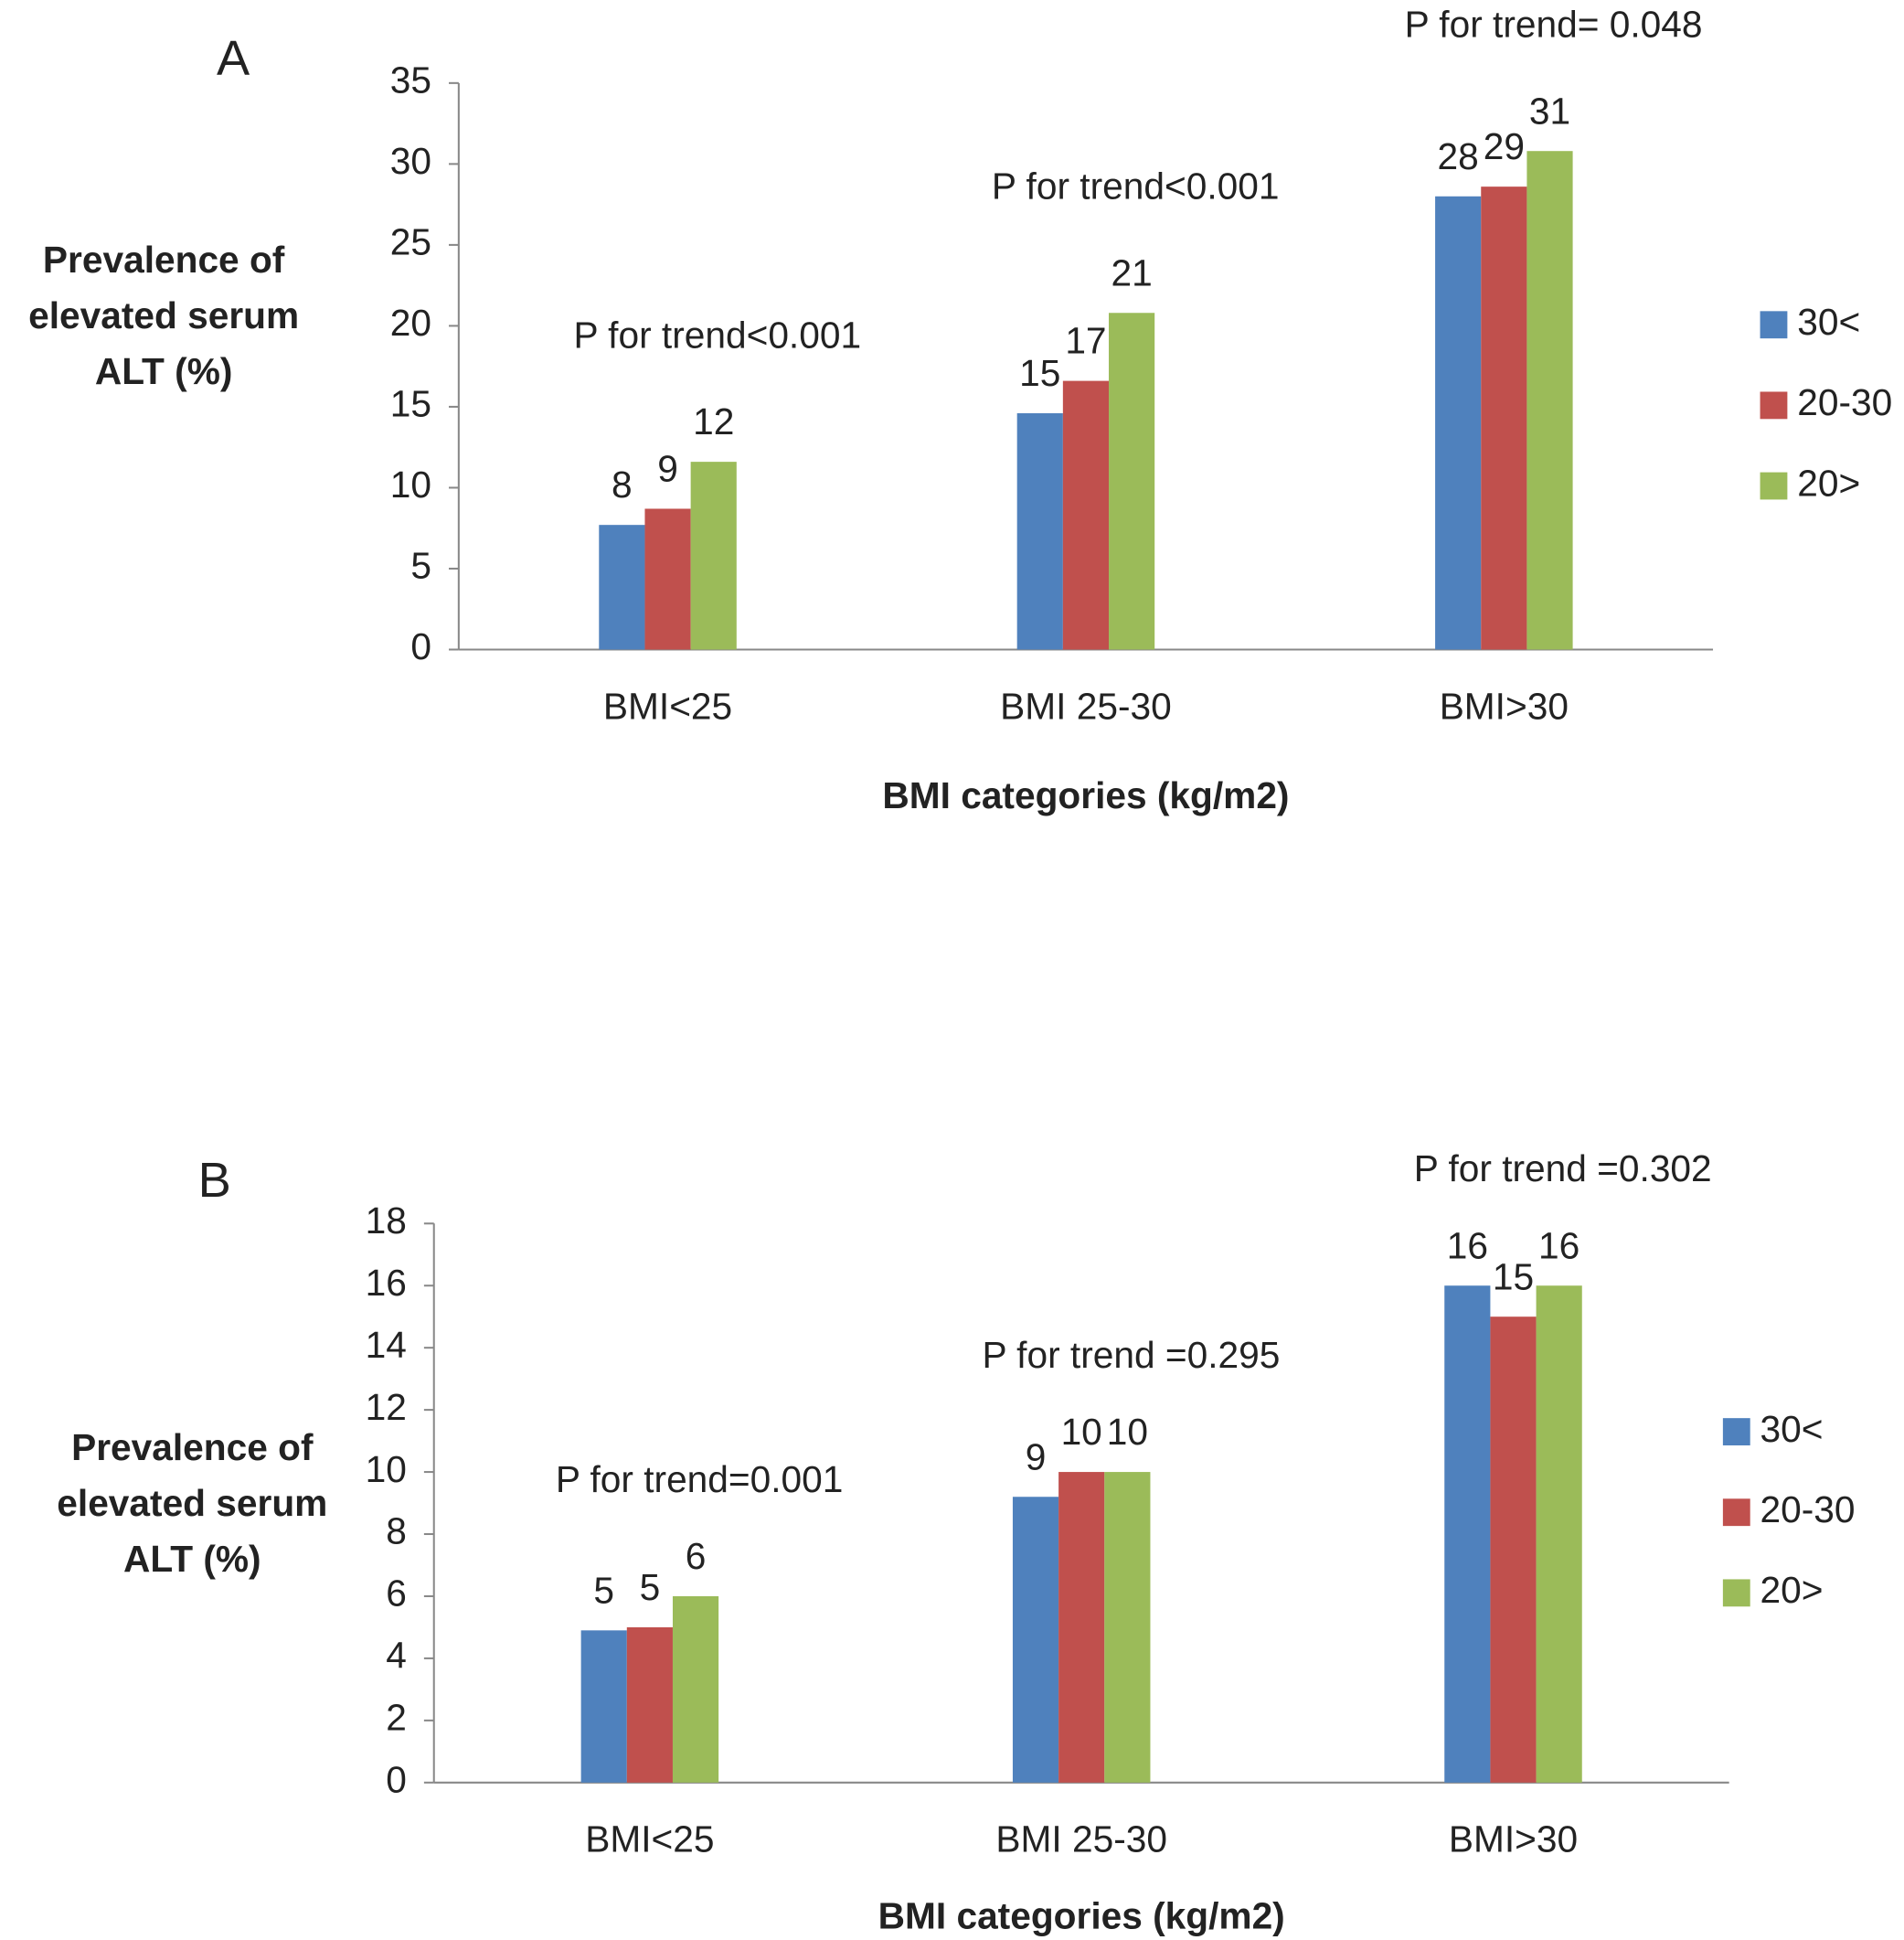  What do you see at coordinates (411, 404) in the screenshot?
I see `y-tick-label: 15` at bounding box center [411, 404].